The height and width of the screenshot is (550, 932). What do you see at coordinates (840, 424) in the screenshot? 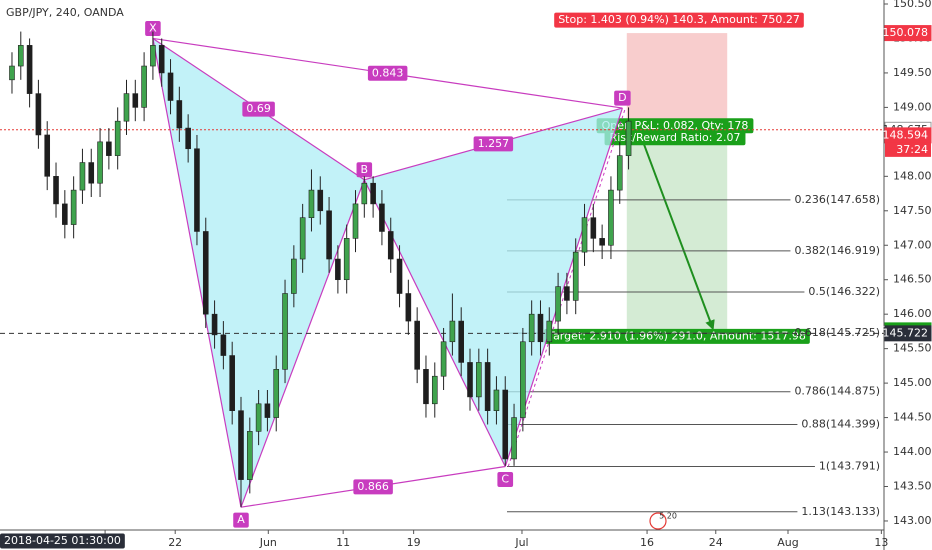
I see `fib-label: 0.88(144.399)` at bounding box center [840, 424].